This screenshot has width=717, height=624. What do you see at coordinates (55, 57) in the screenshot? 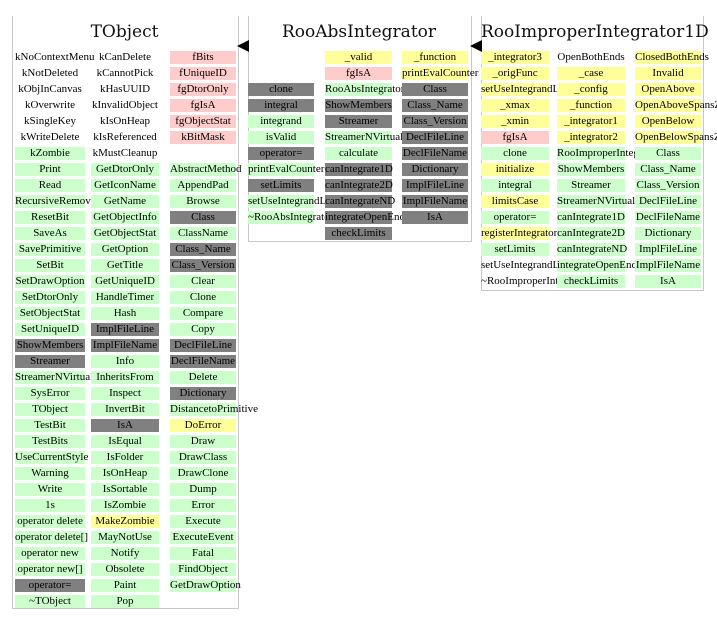
I see `class-member: kNoContextMenu` at bounding box center [55, 57].